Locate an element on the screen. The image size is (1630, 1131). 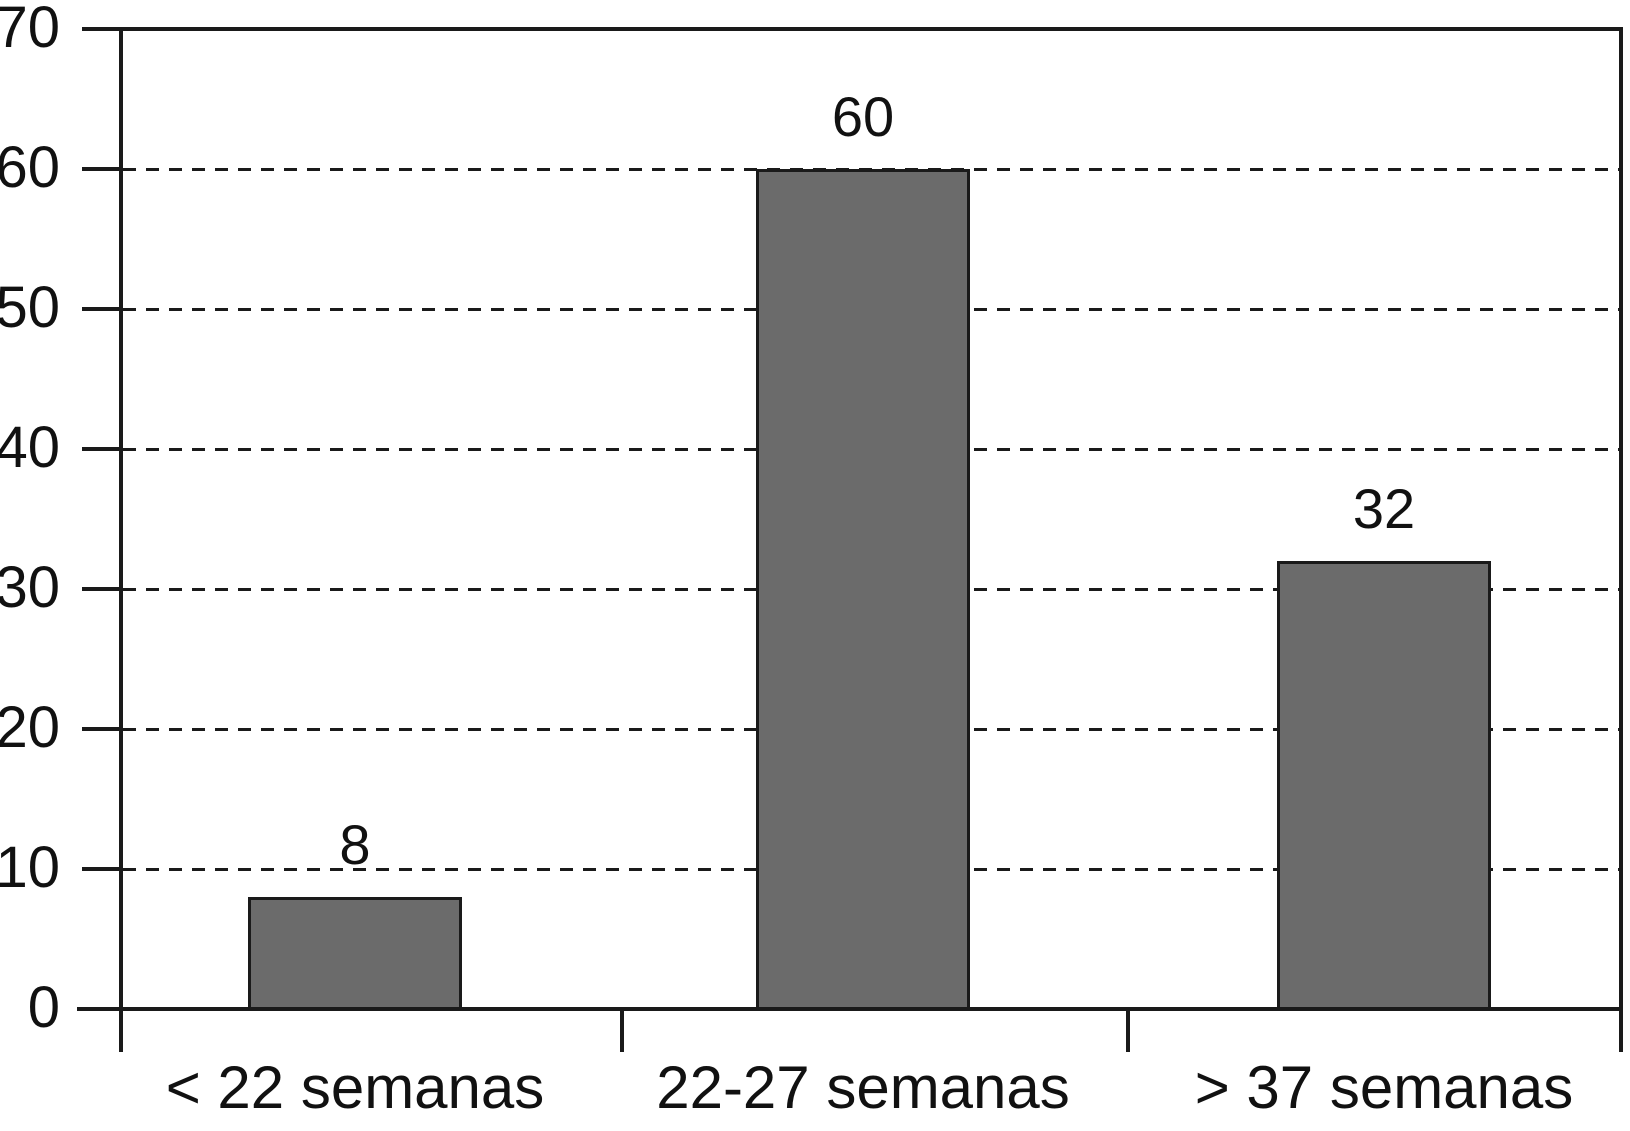
y-axis-line is located at coordinates (121, 539).